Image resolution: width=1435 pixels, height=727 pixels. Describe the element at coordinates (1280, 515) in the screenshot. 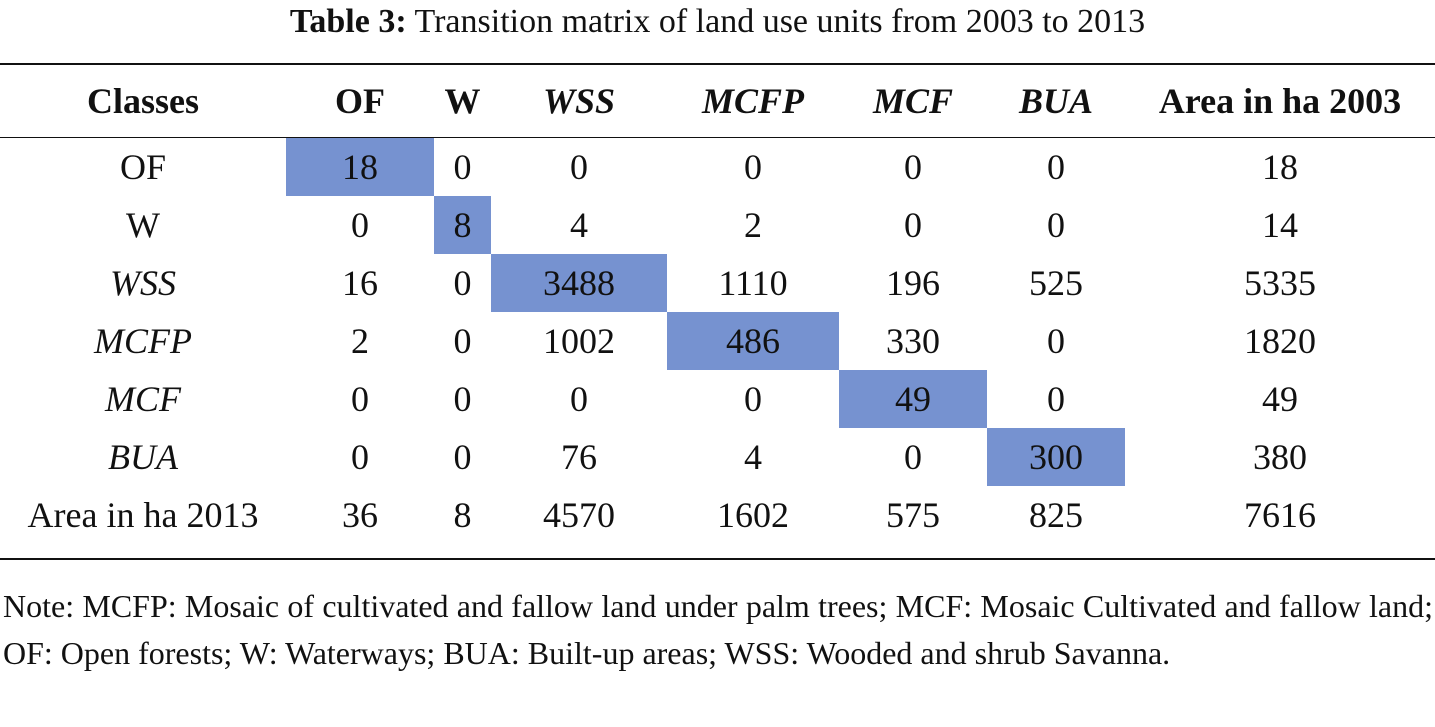

I see `table-cell-total: 7616` at that location.